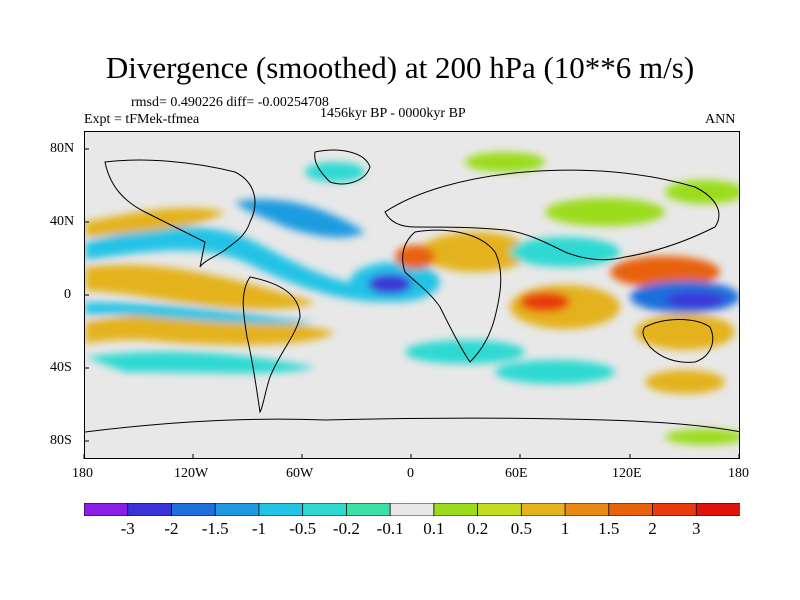  Describe the element at coordinates (609, 528) in the screenshot. I see `colorbar-label: 1.5` at that location.